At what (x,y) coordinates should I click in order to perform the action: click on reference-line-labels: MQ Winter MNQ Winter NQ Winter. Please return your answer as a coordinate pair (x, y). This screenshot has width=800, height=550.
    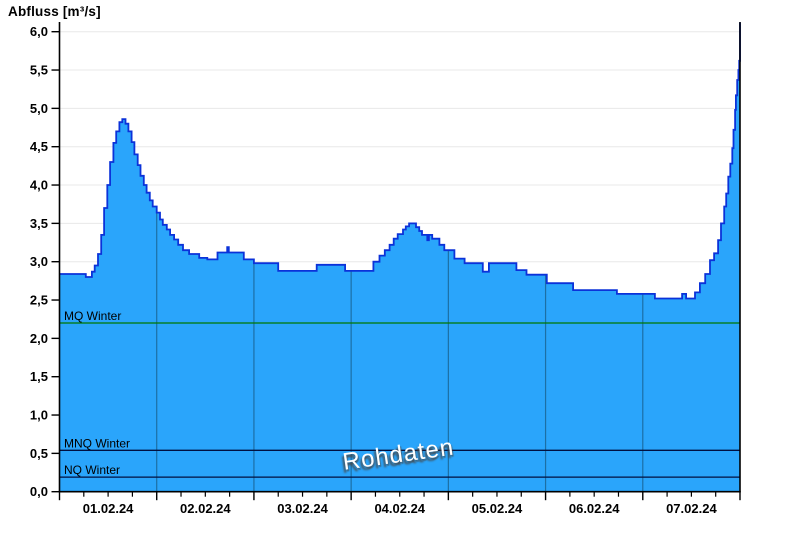
    Looking at the image, I should click on (97, 393).